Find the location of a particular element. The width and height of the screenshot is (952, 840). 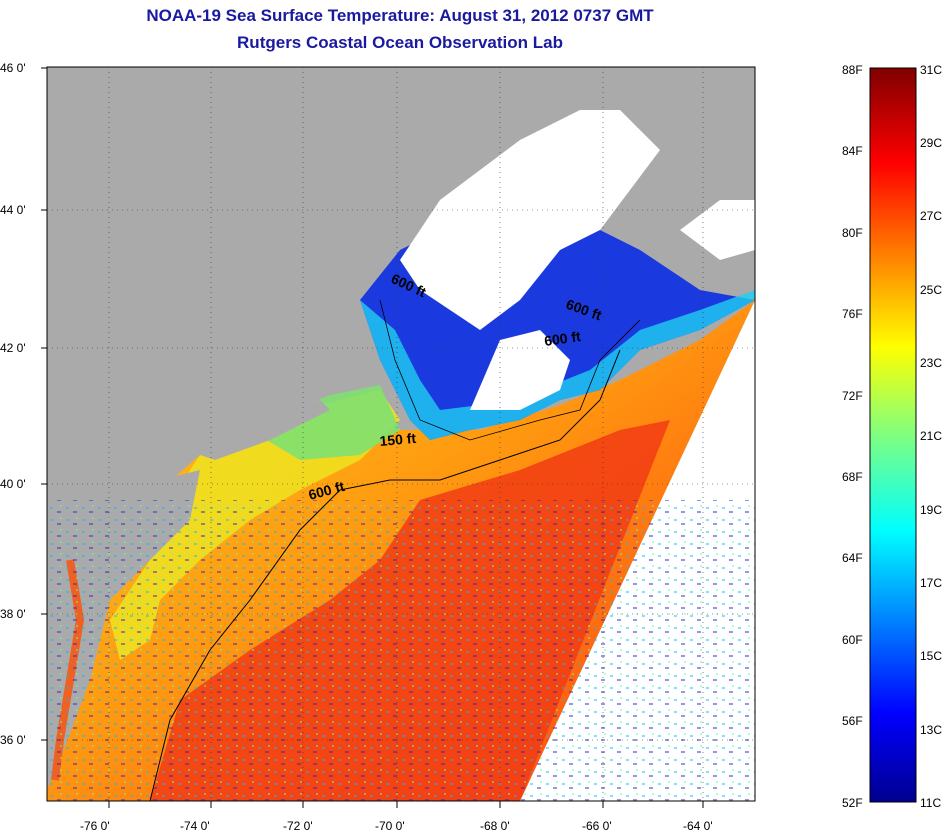

green-nantucket-band is located at coordinates (325, 422).